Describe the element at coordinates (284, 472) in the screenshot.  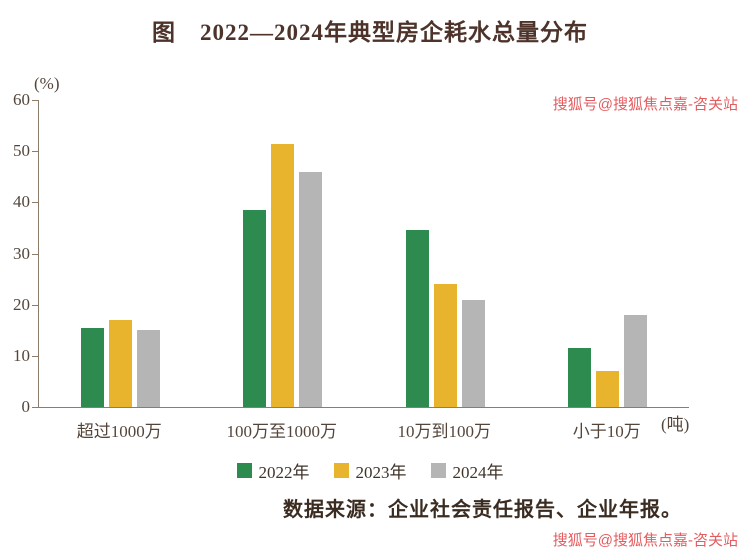
I see `legend-label: 2022年` at that location.